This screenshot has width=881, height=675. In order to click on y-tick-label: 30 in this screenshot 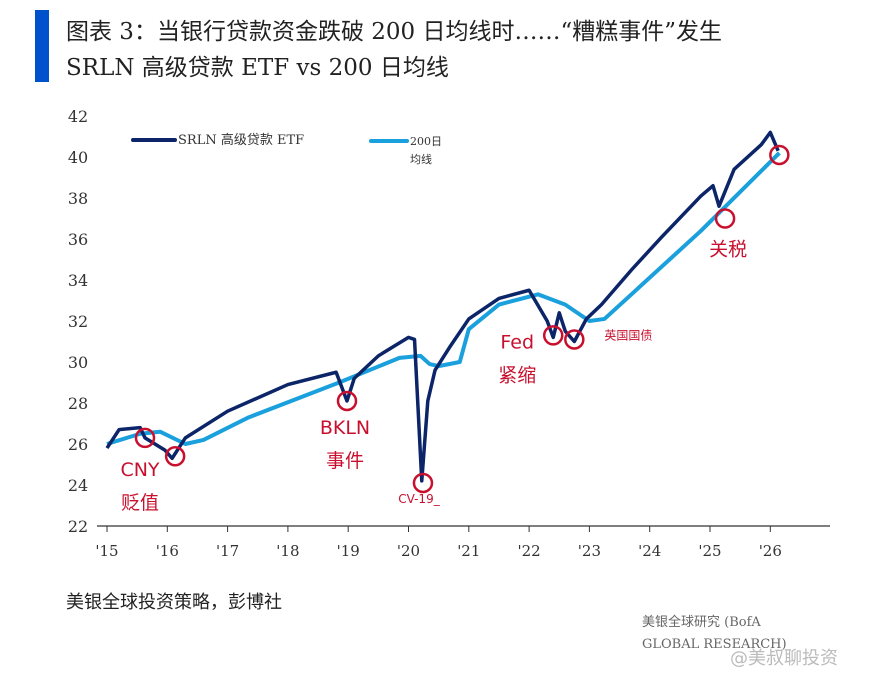, I will do `click(78, 362)`.